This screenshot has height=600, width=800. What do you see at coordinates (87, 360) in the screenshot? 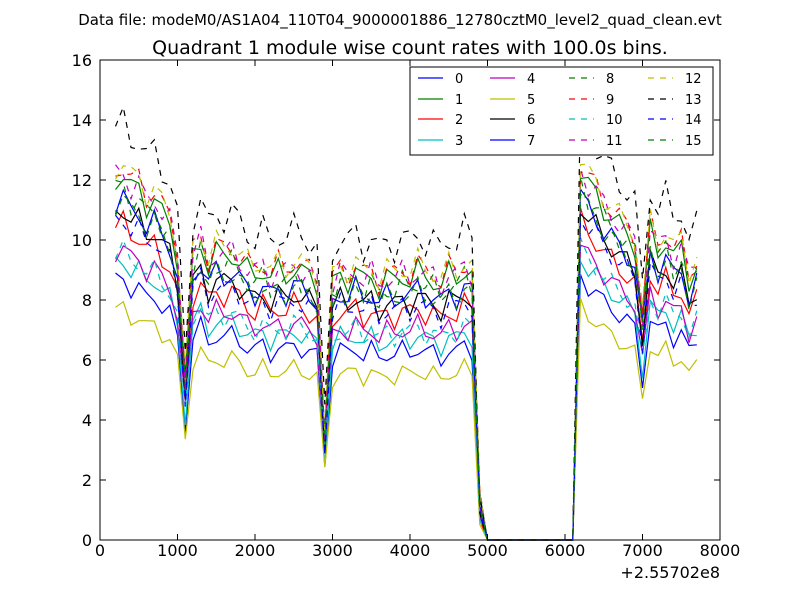
I see `y-tick-label: 6` at bounding box center [87, 360].